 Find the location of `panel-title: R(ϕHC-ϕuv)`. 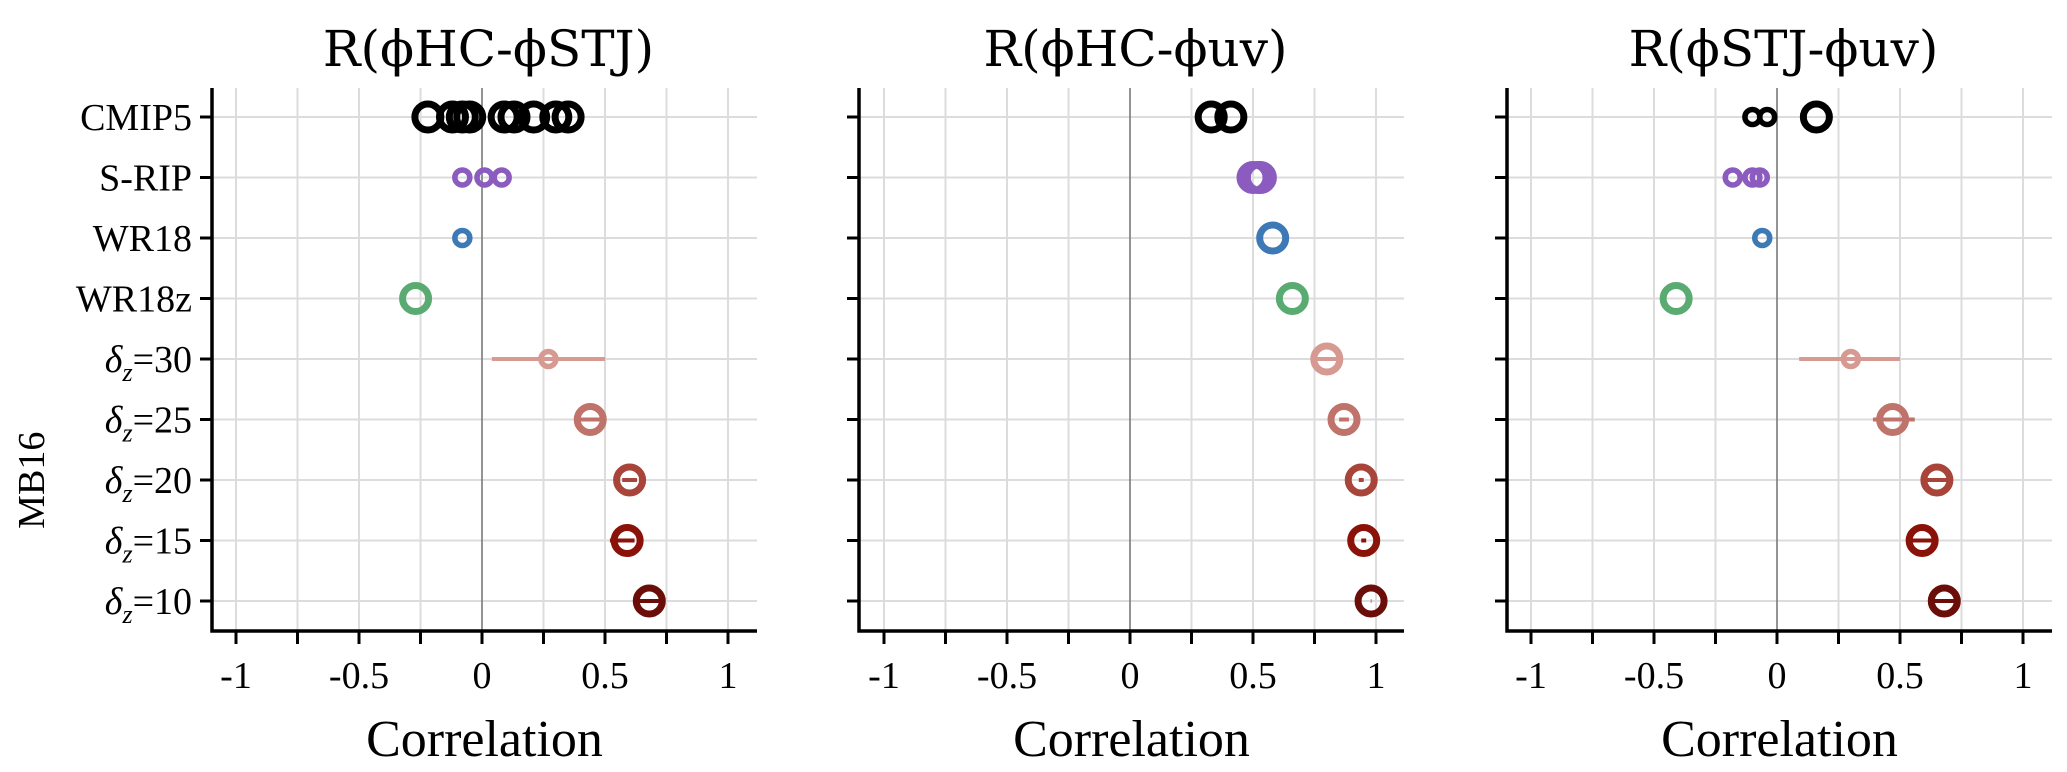

panel-title: R(ϕHC-ϕuv) is located at coordinates (1135, 49).